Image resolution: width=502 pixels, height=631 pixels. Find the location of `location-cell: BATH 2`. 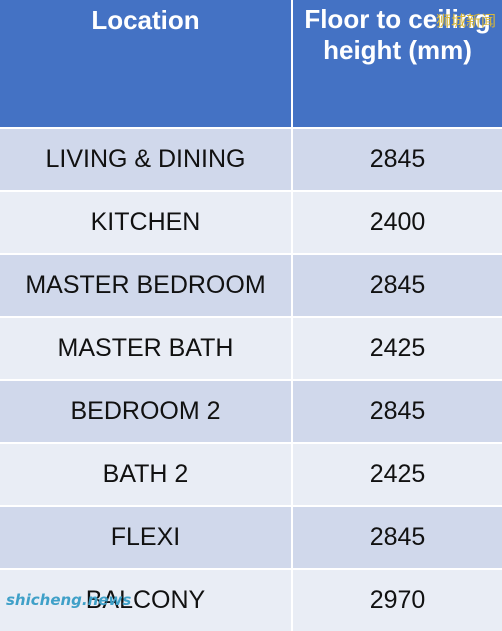

location-cell: BATH 2 is located at coordinates (146, 474).